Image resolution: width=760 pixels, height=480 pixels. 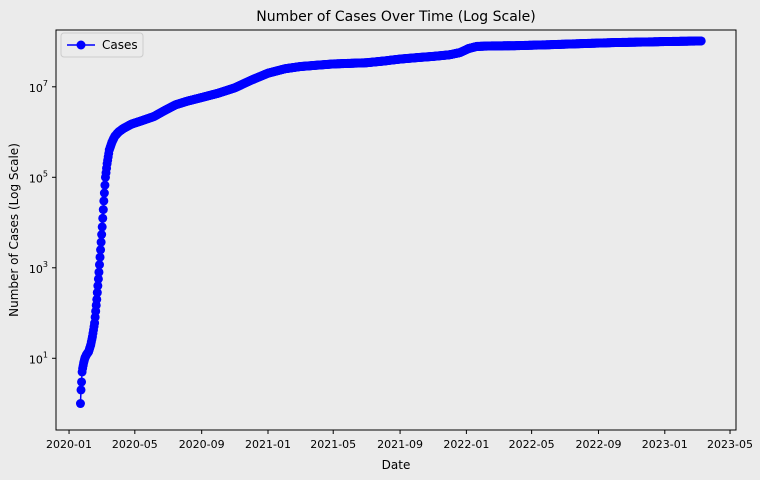 I want to click on x-tick-label: 2022-09, so click(x=598, y=444).